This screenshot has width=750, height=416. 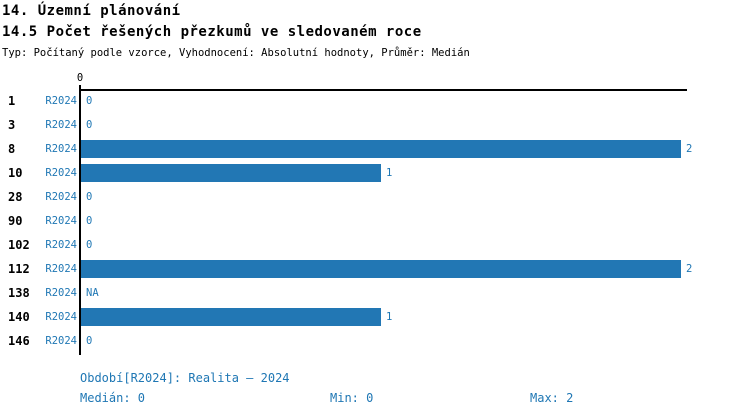 I want to click on row-category-label: 146, so click(x=19, y=341).